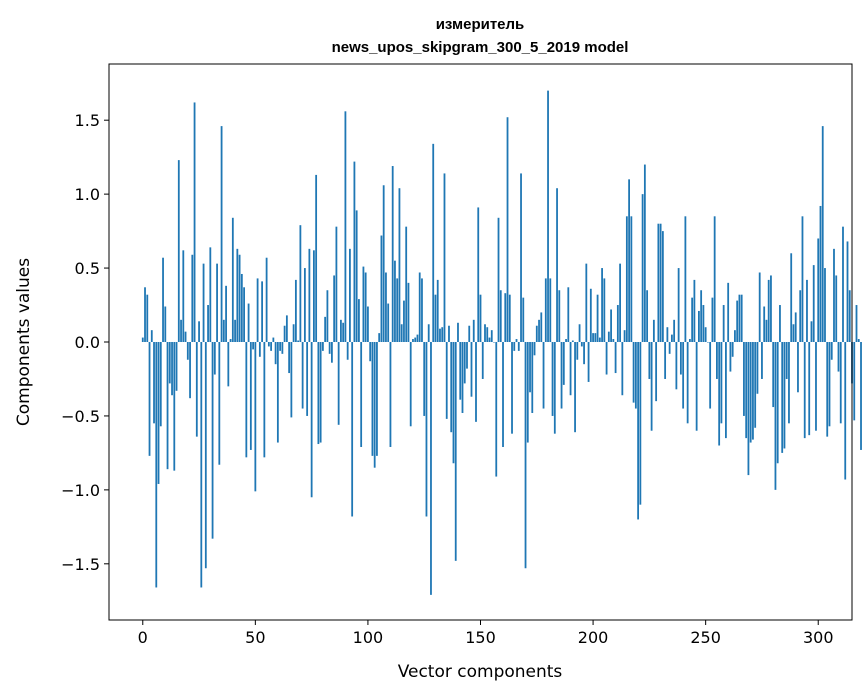 Image resolution: width=867 pixels, height=696 pixels. Describe the element at coordinates (480, 637) in the screenshot. I see `x-tick-label: 150` at that location.